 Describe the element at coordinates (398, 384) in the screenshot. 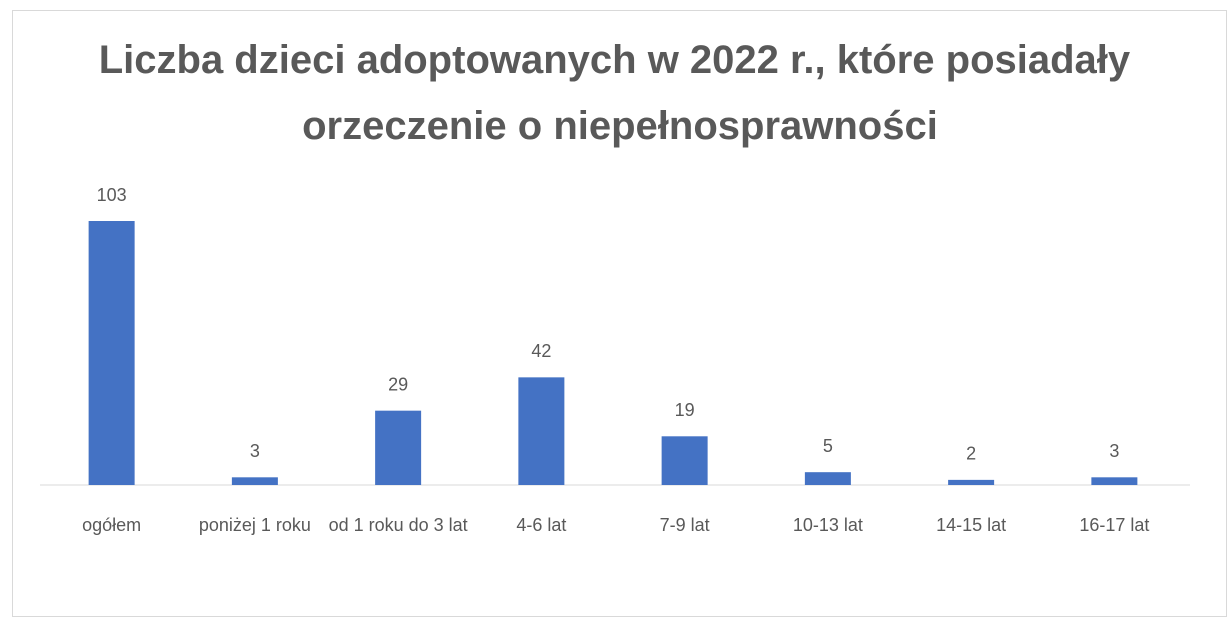

I see `data-label: 29` at that location.